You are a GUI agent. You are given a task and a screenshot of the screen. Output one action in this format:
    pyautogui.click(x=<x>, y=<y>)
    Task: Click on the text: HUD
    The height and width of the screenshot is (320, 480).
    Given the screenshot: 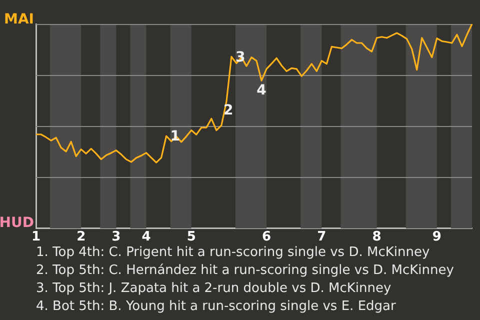 What is the action you would take?
    pyautogui.click(x=17, y=223)
    